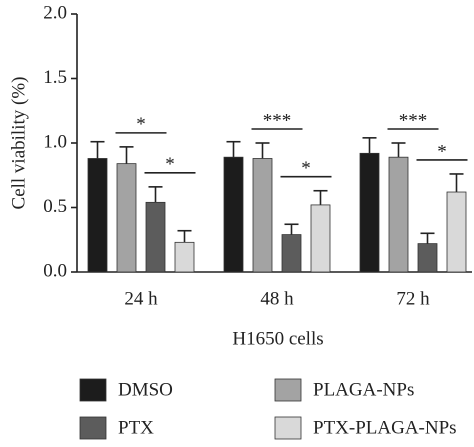  What do you see at coordinates (55, 270) in the screenshot?
I see `y-tick-label: 0.0` at bounding box center [55, 270].